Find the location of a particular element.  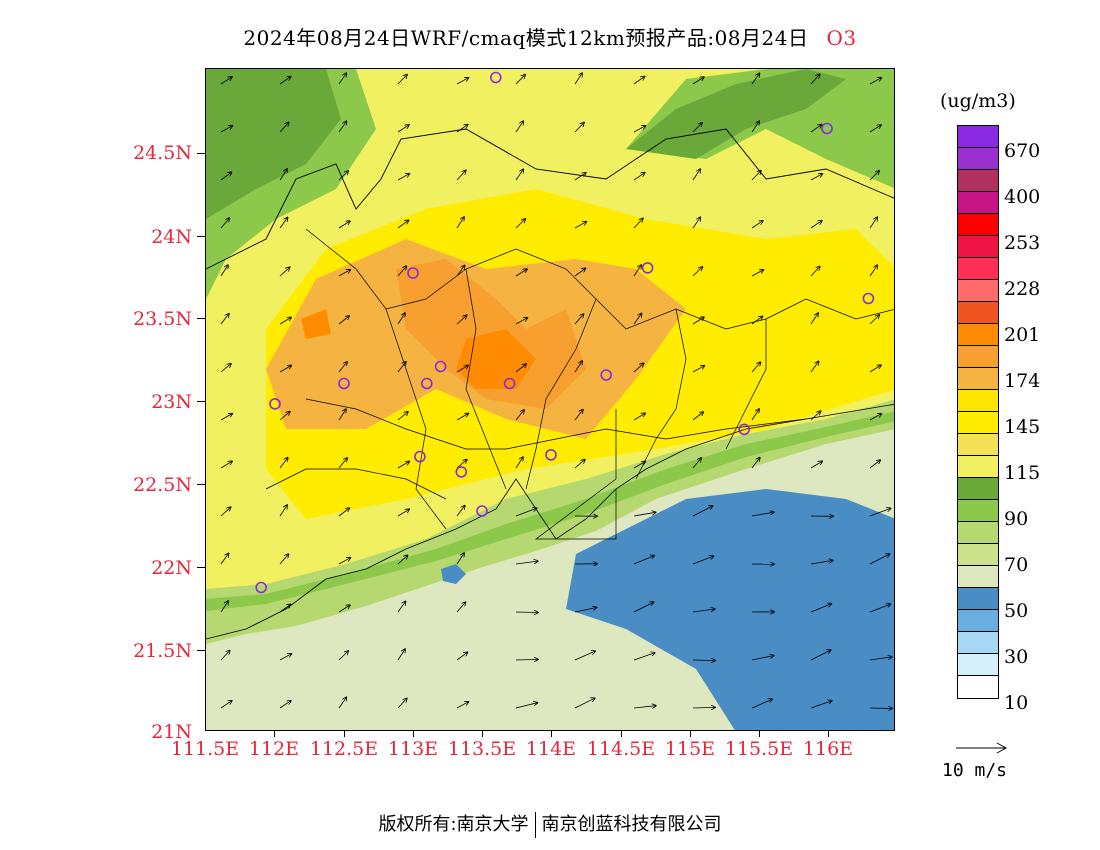

colorbar-label: 174 is located at coordinates (1022, 381).